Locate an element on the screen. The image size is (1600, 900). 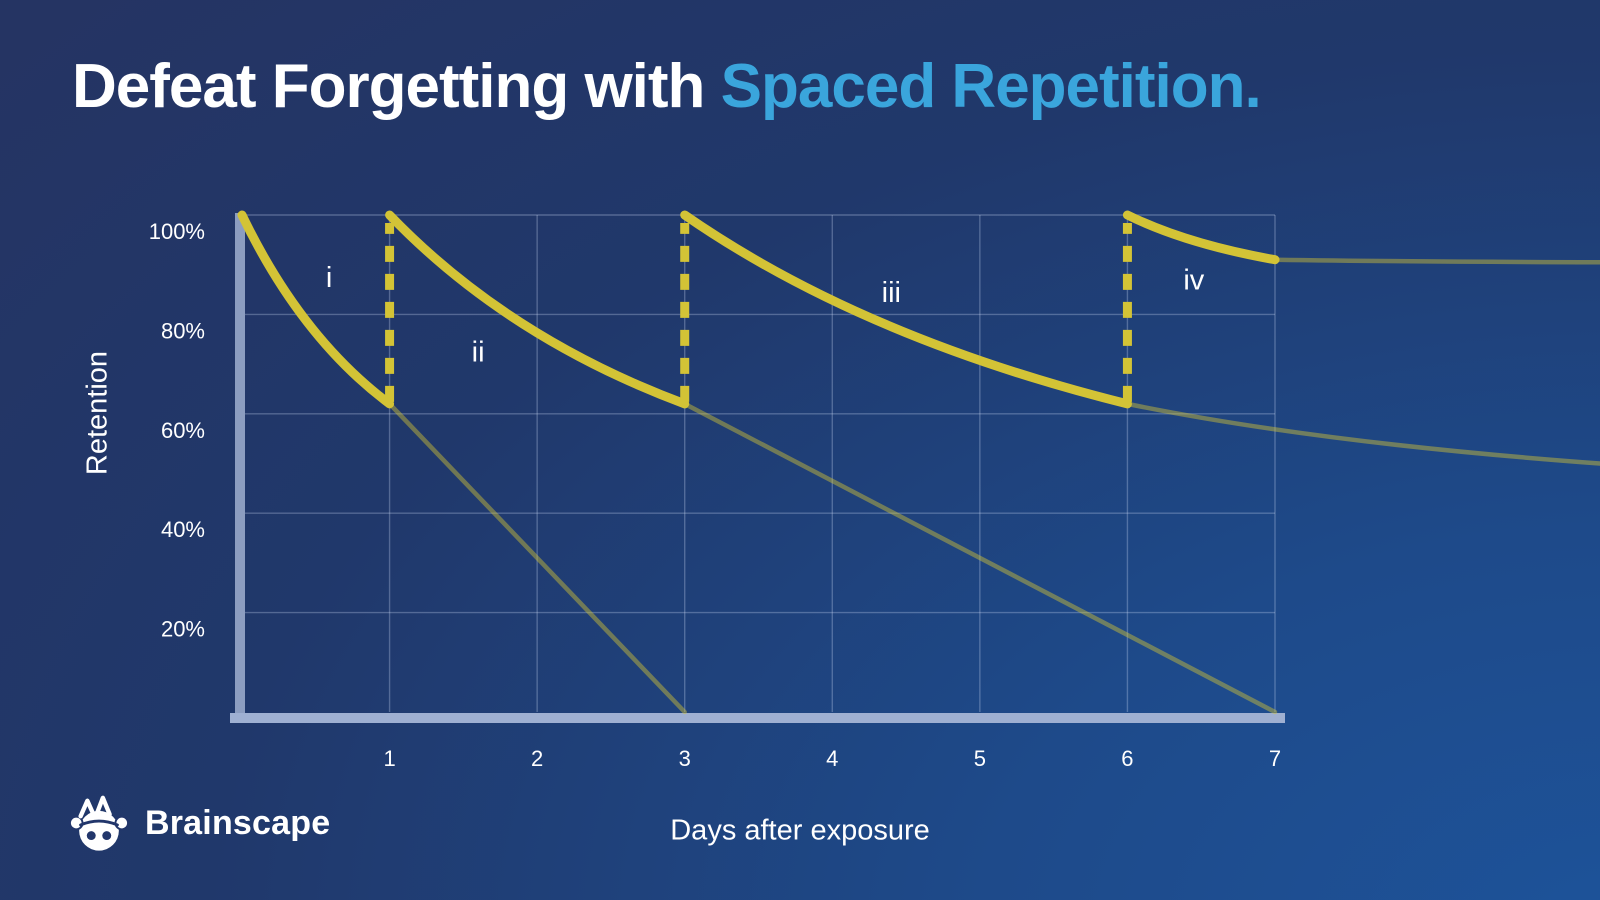
brand-name: Brainscape is located at coordinates (238, 822).